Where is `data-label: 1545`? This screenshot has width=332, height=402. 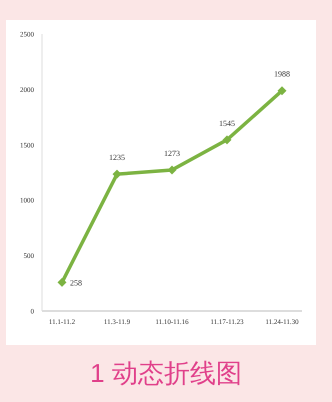 data-label: 1545 is located at coordinates (227, 123).